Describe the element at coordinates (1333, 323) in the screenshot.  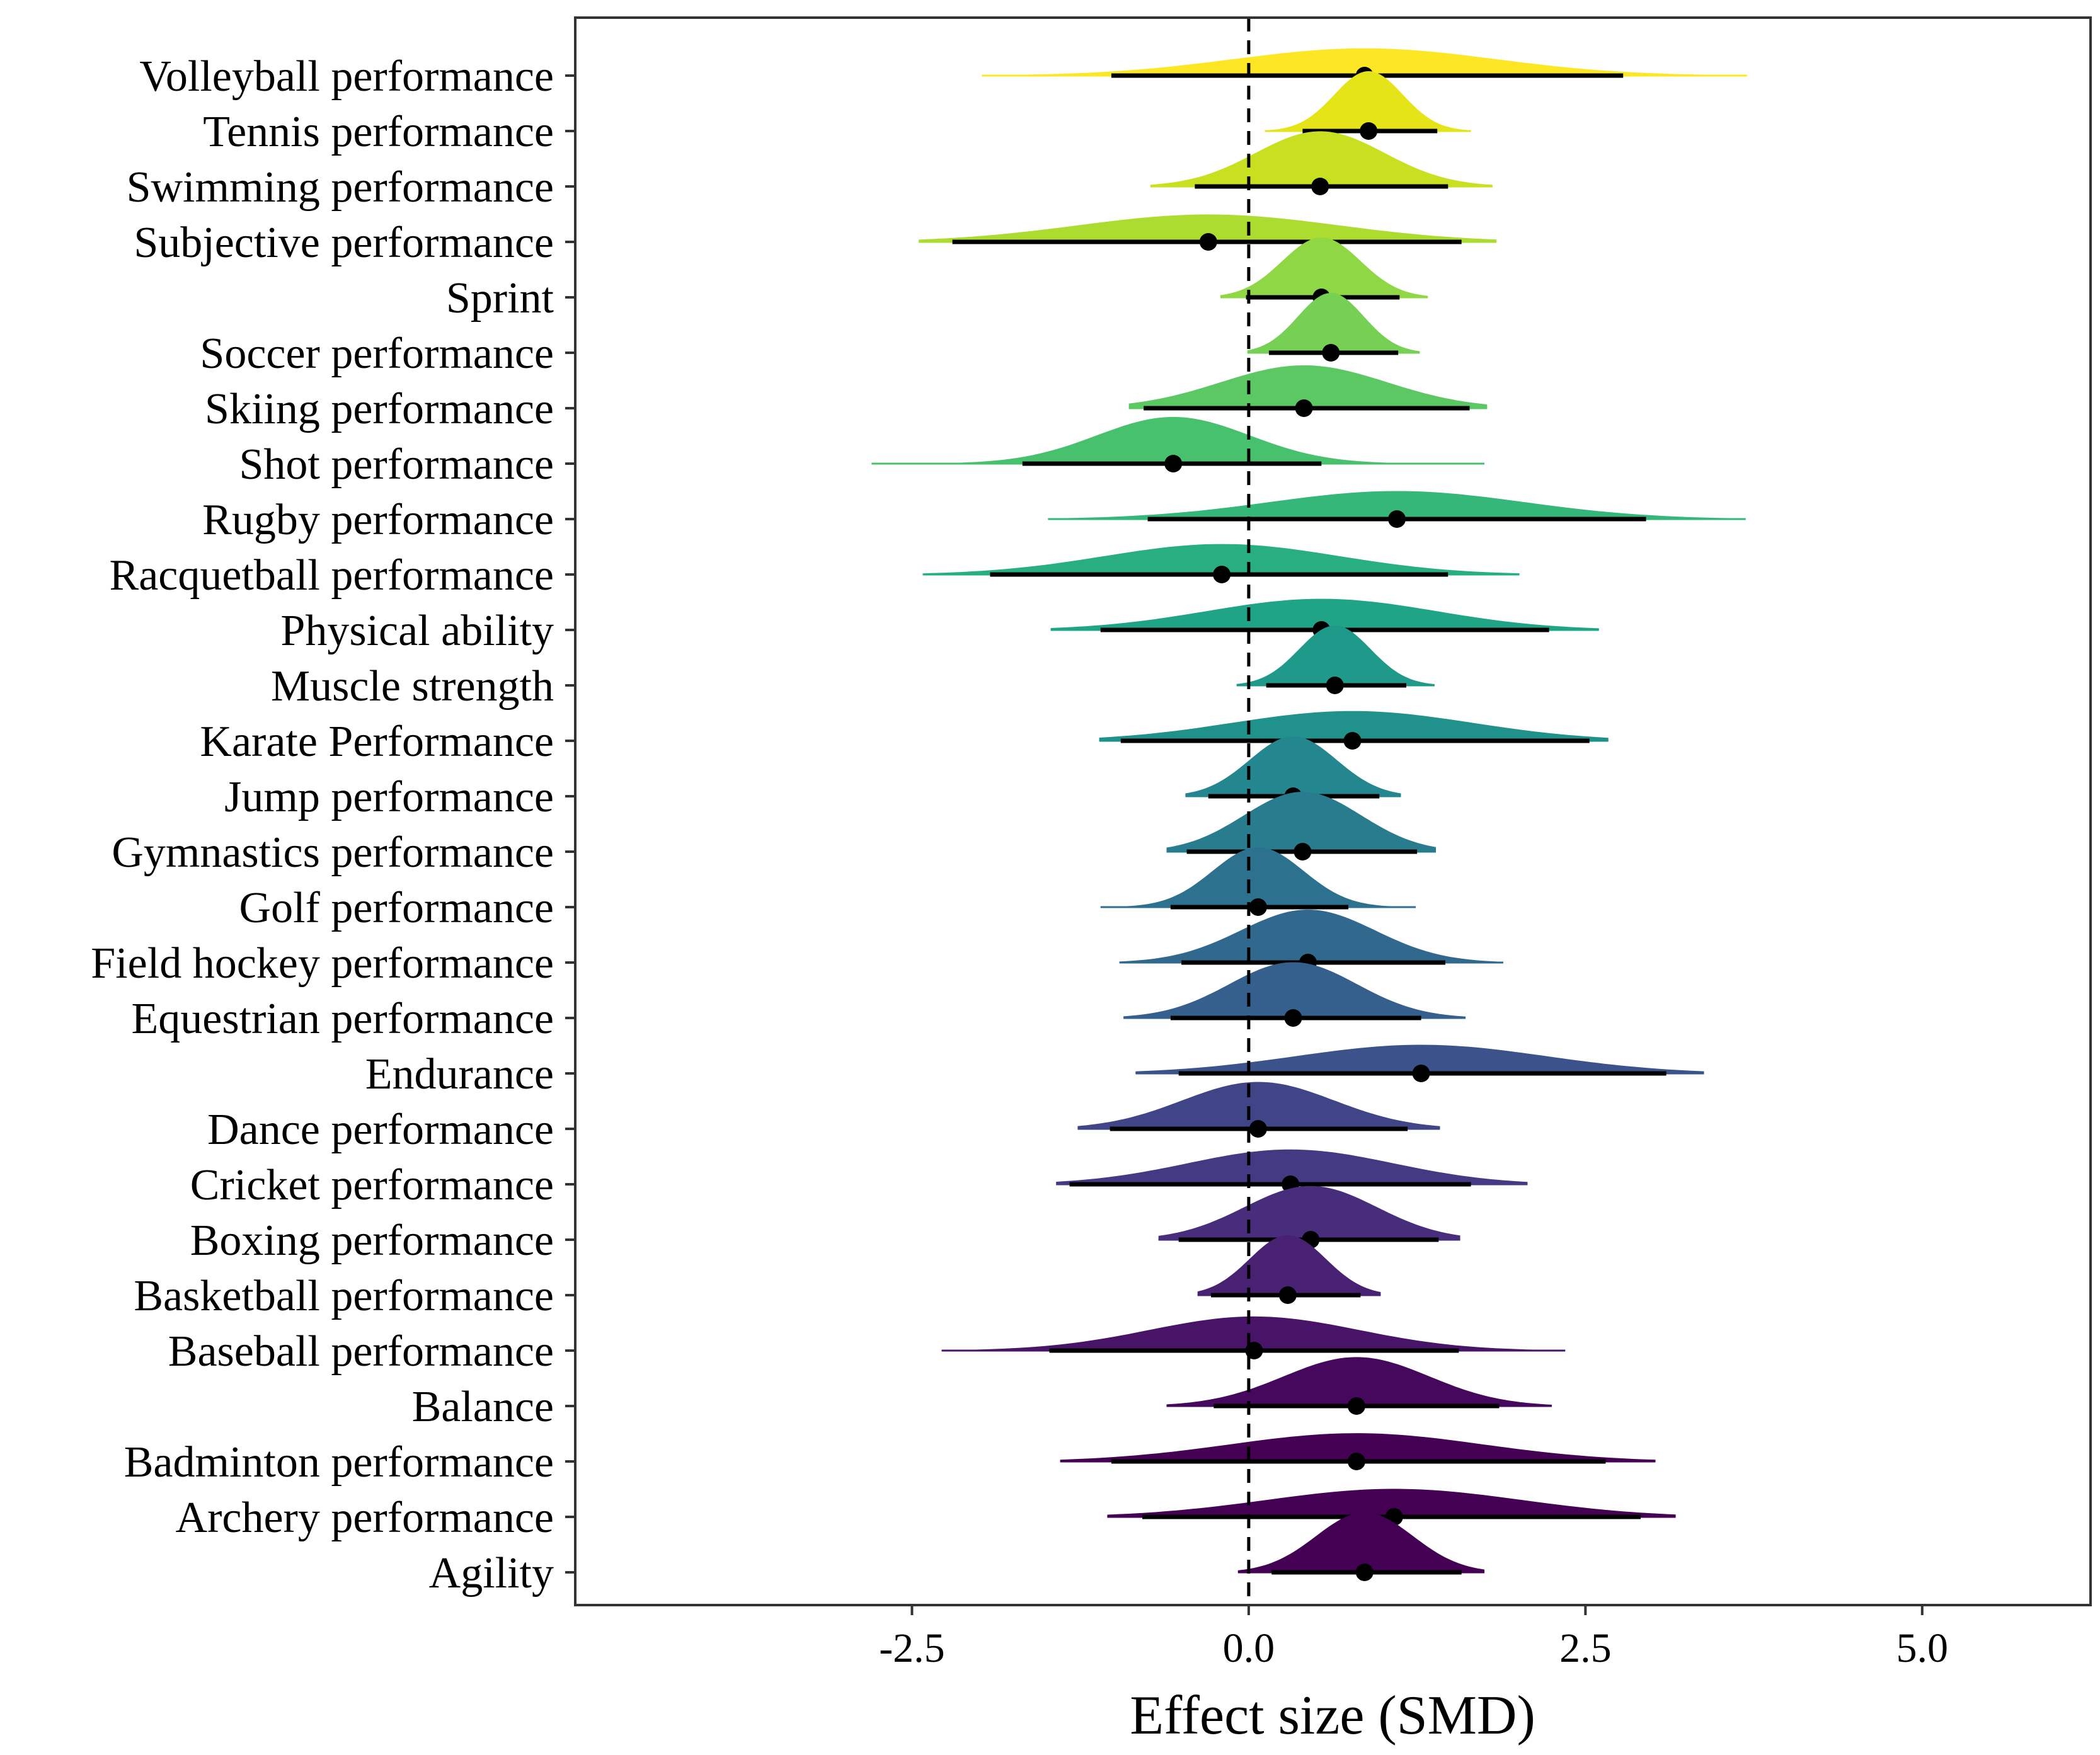
I see `density-soccer-performance` at that location.